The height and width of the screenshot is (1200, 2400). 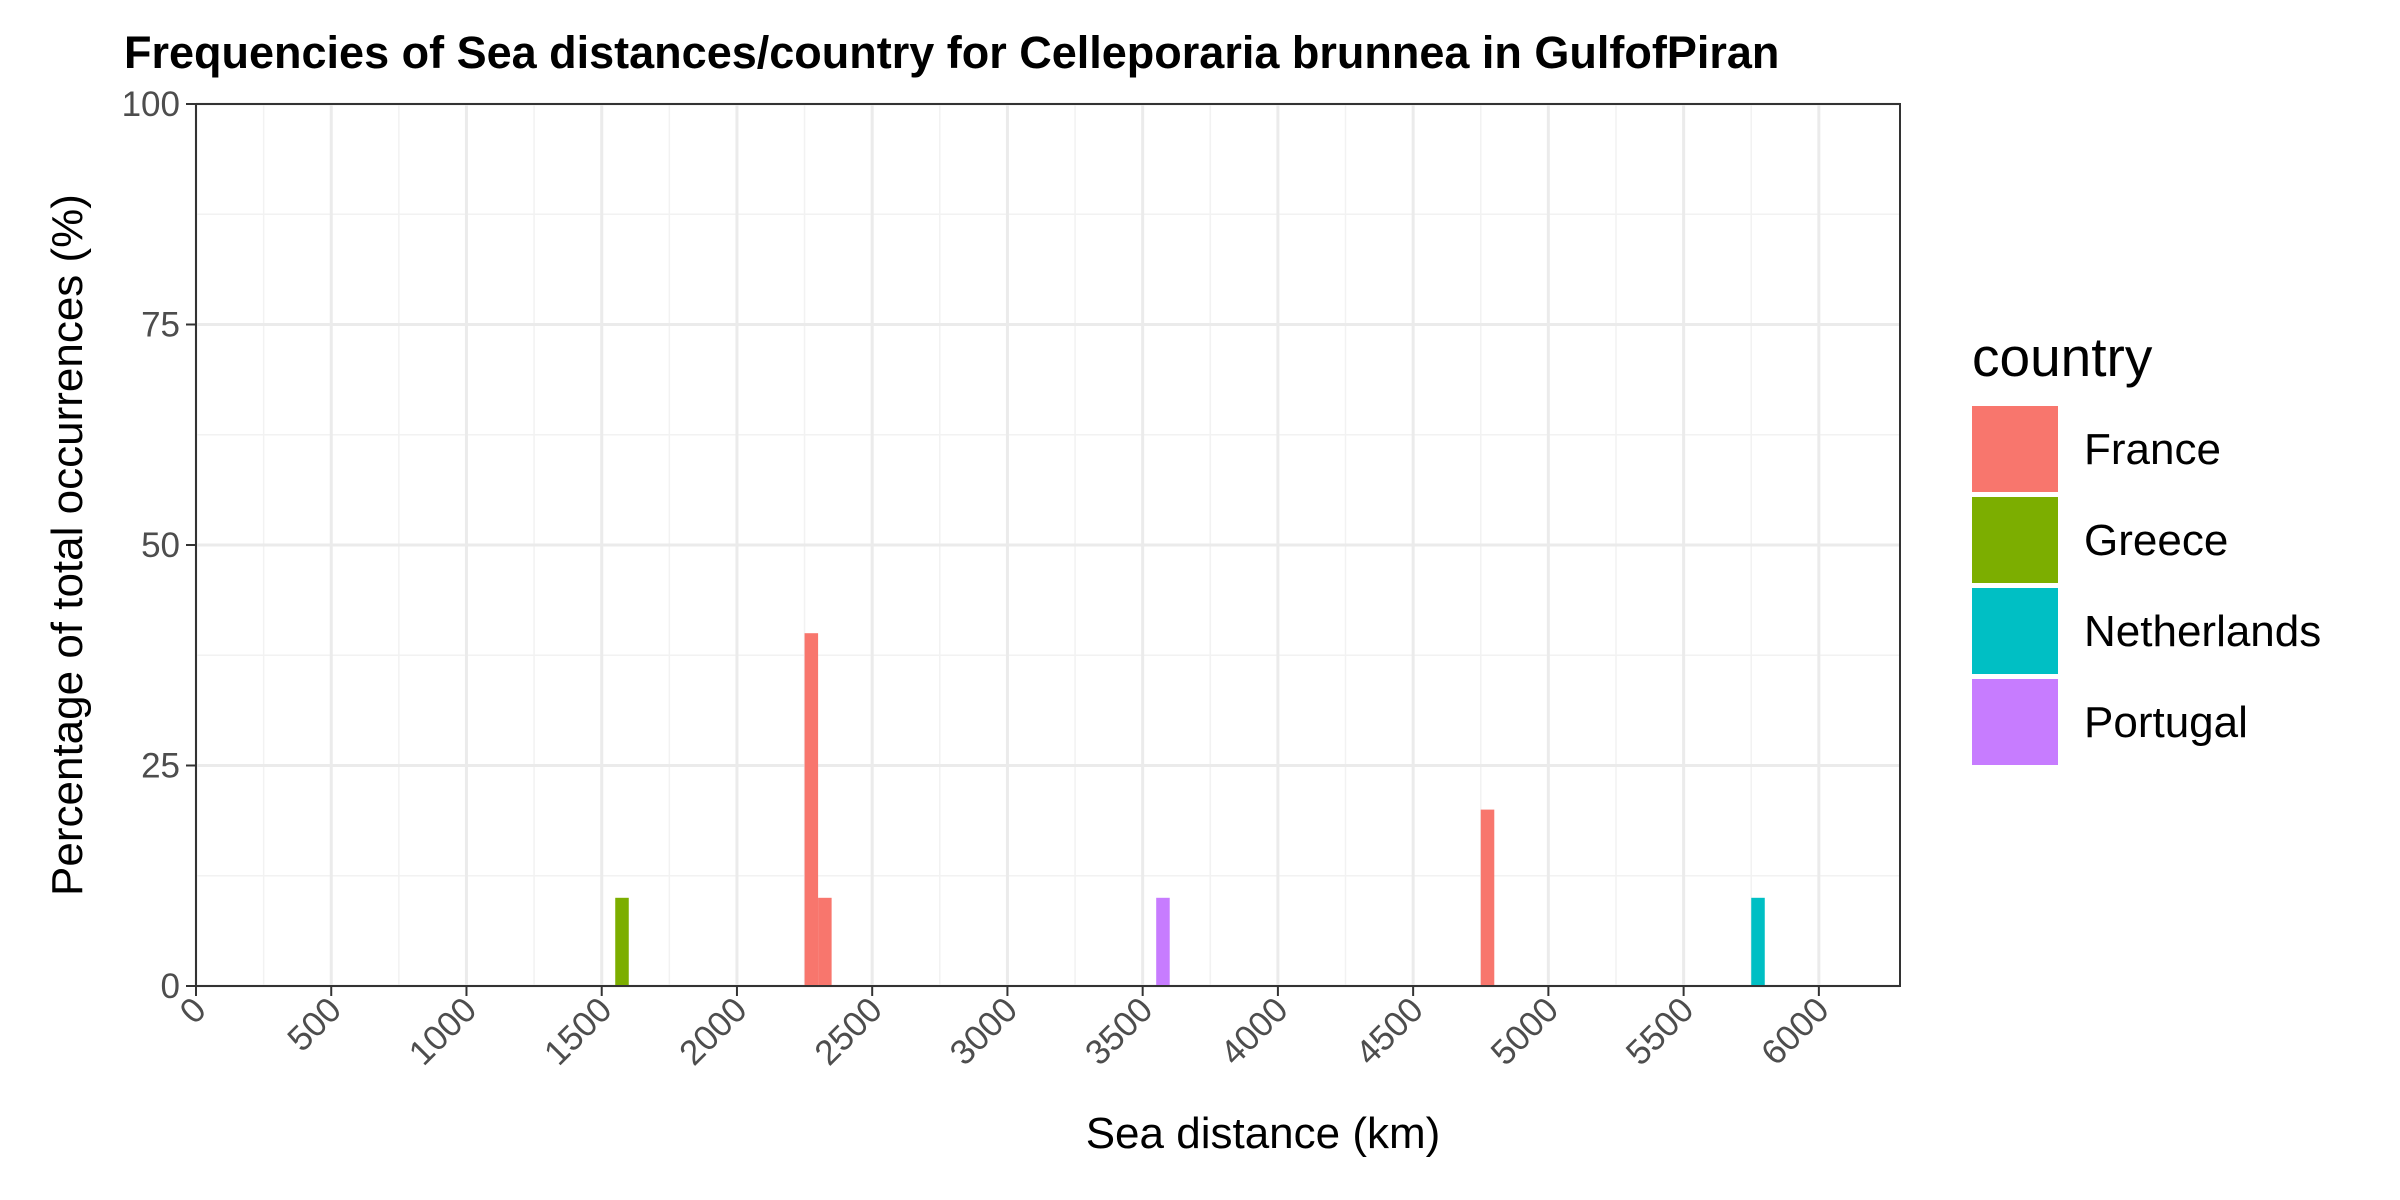 What do you see at coordinates (1254, 1031) in the screenshot?
I see `x-tick-label: 4000` at bounding box center [1254, 1031].